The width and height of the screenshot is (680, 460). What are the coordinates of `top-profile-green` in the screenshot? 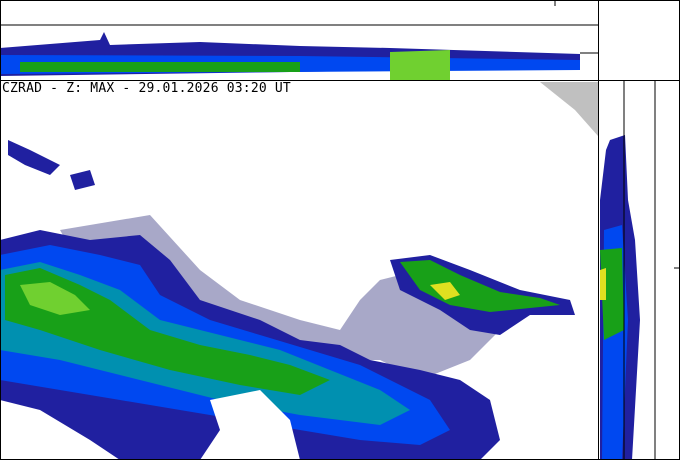 It's located at (160, 67).